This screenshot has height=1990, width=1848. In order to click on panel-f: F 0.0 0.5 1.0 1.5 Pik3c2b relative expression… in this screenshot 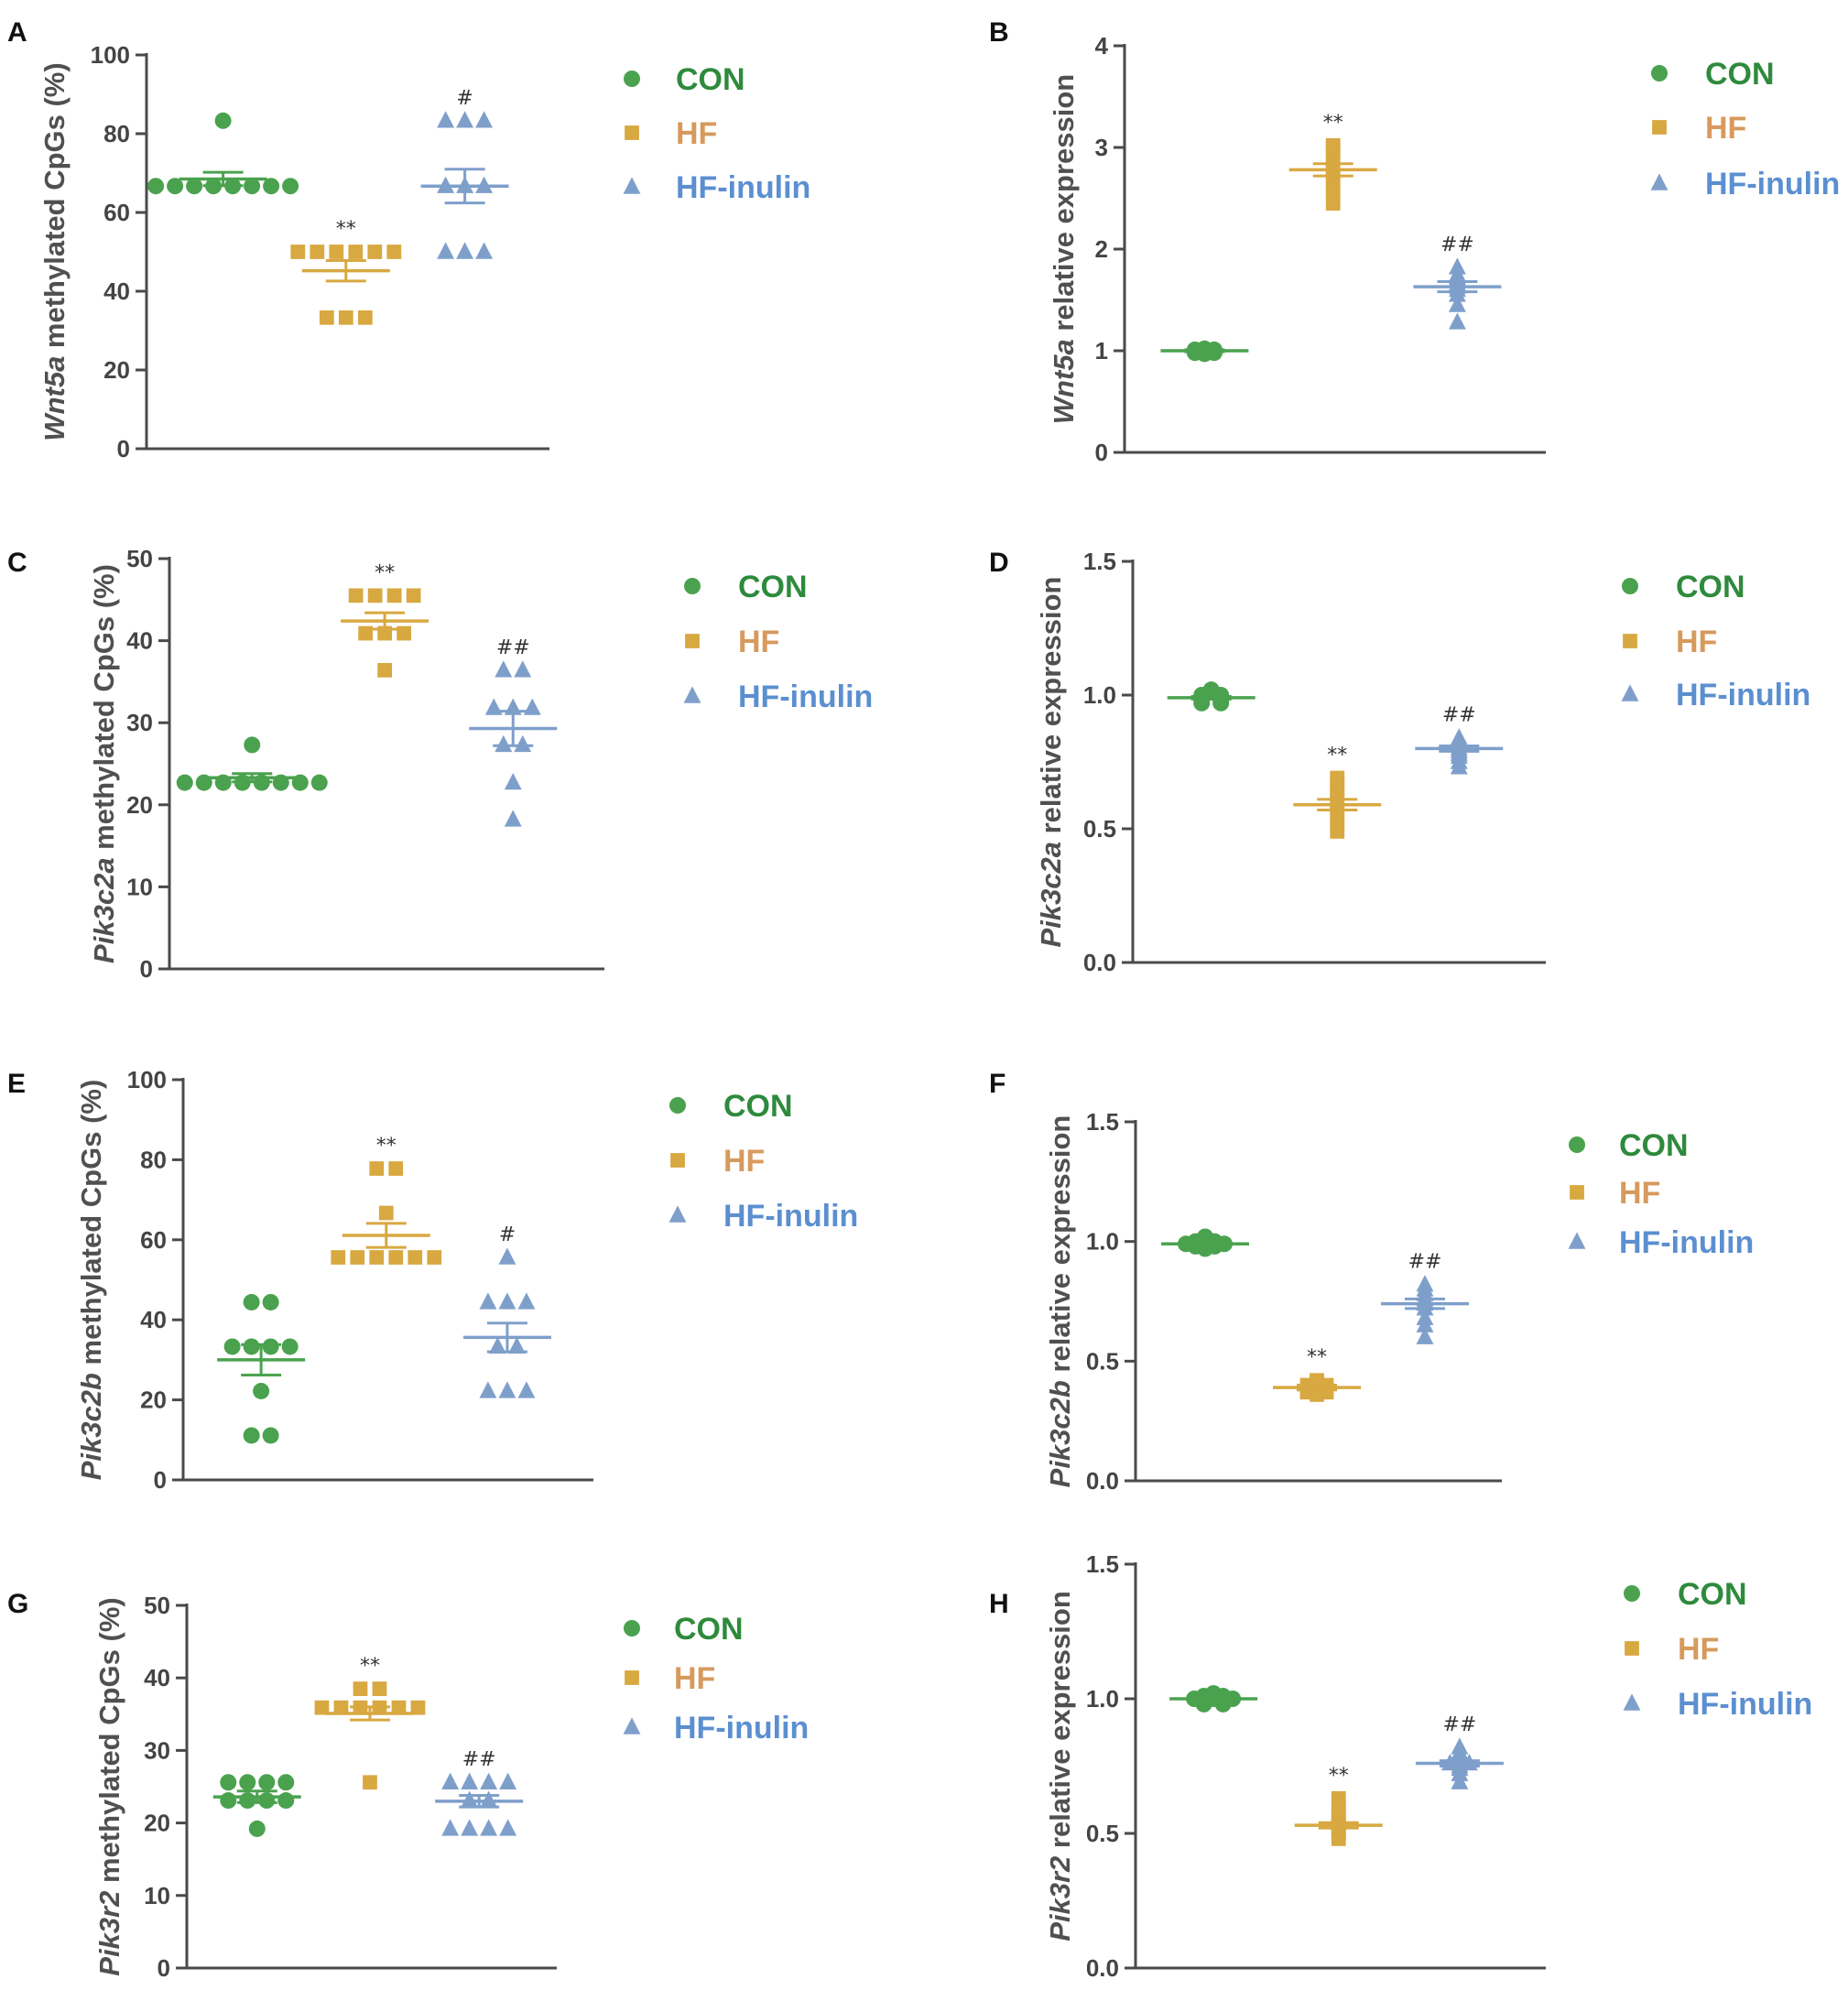, I will do `click(1372, 1282)`.